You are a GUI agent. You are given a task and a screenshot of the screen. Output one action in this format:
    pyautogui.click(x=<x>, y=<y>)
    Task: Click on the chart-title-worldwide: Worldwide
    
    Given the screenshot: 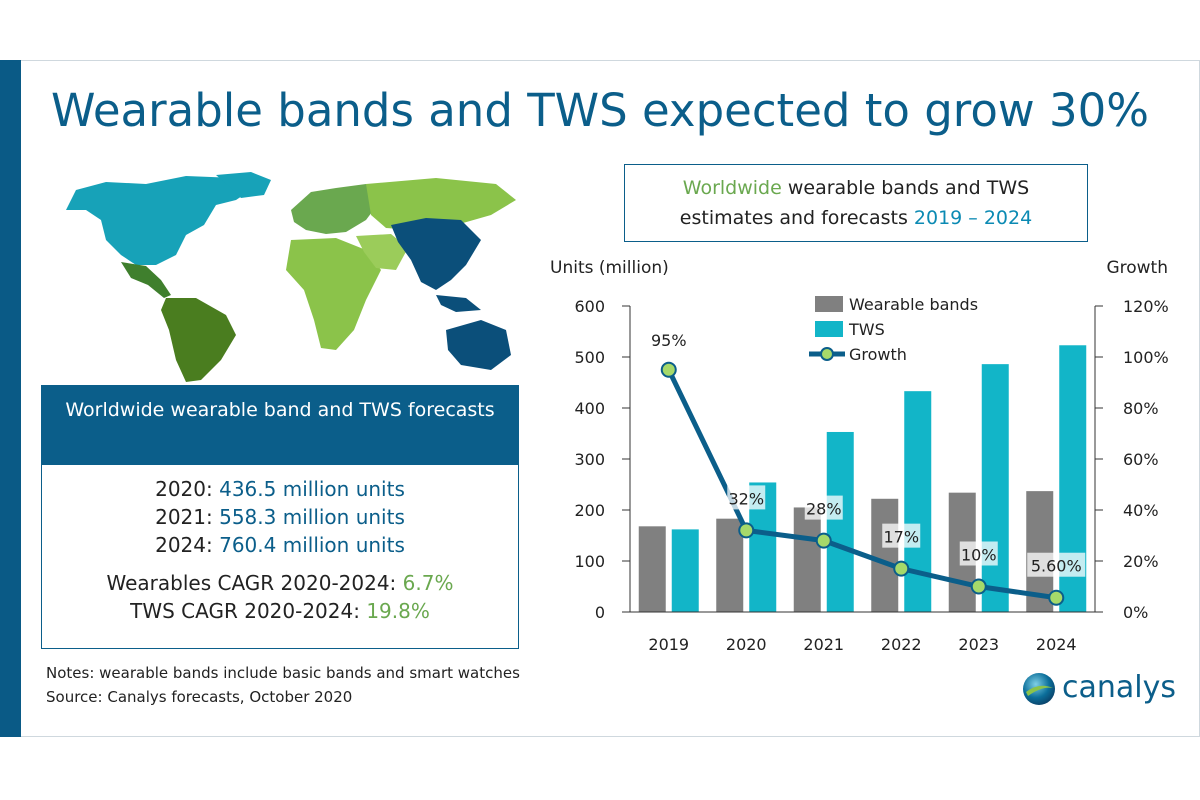 What is the action you would take?
    pyautogui.click(x=732, y=188)
    